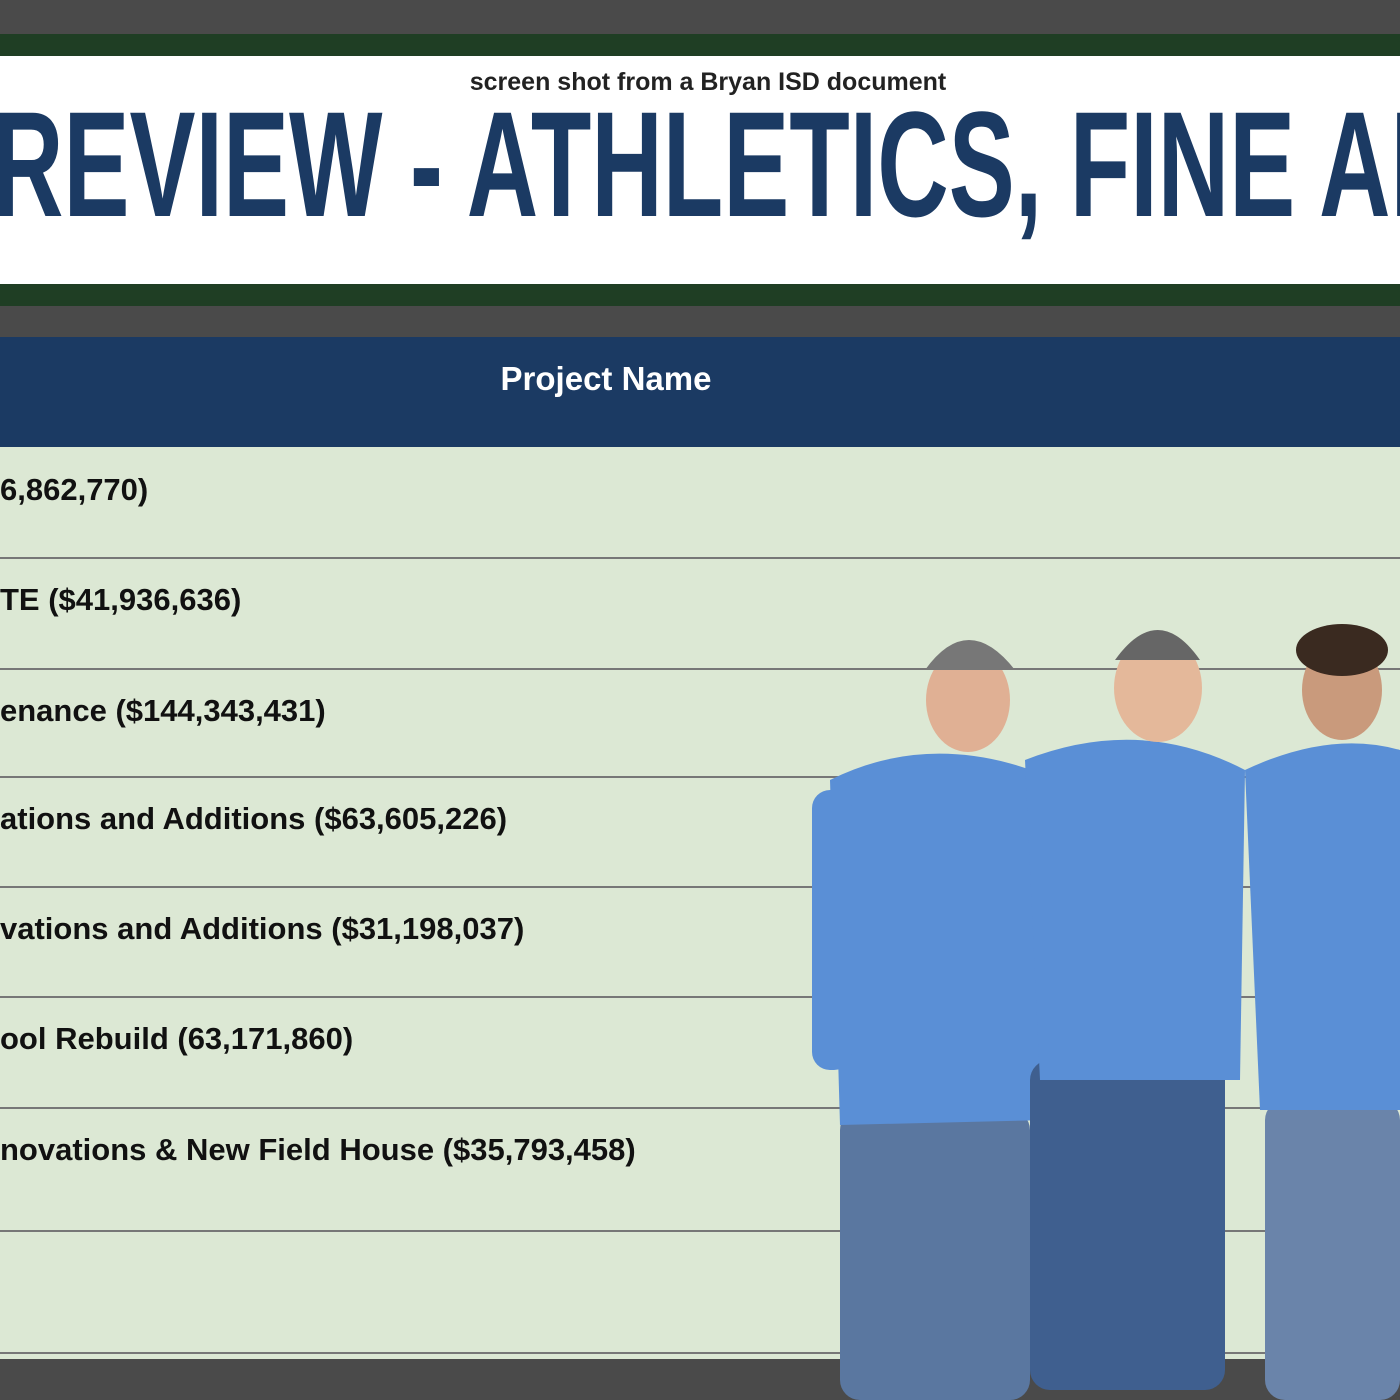  What do you see at coordinates (120, 599) in the screenshot?
I see `row-text: TE ($41,936,636)` at bounding box center [120, 599].